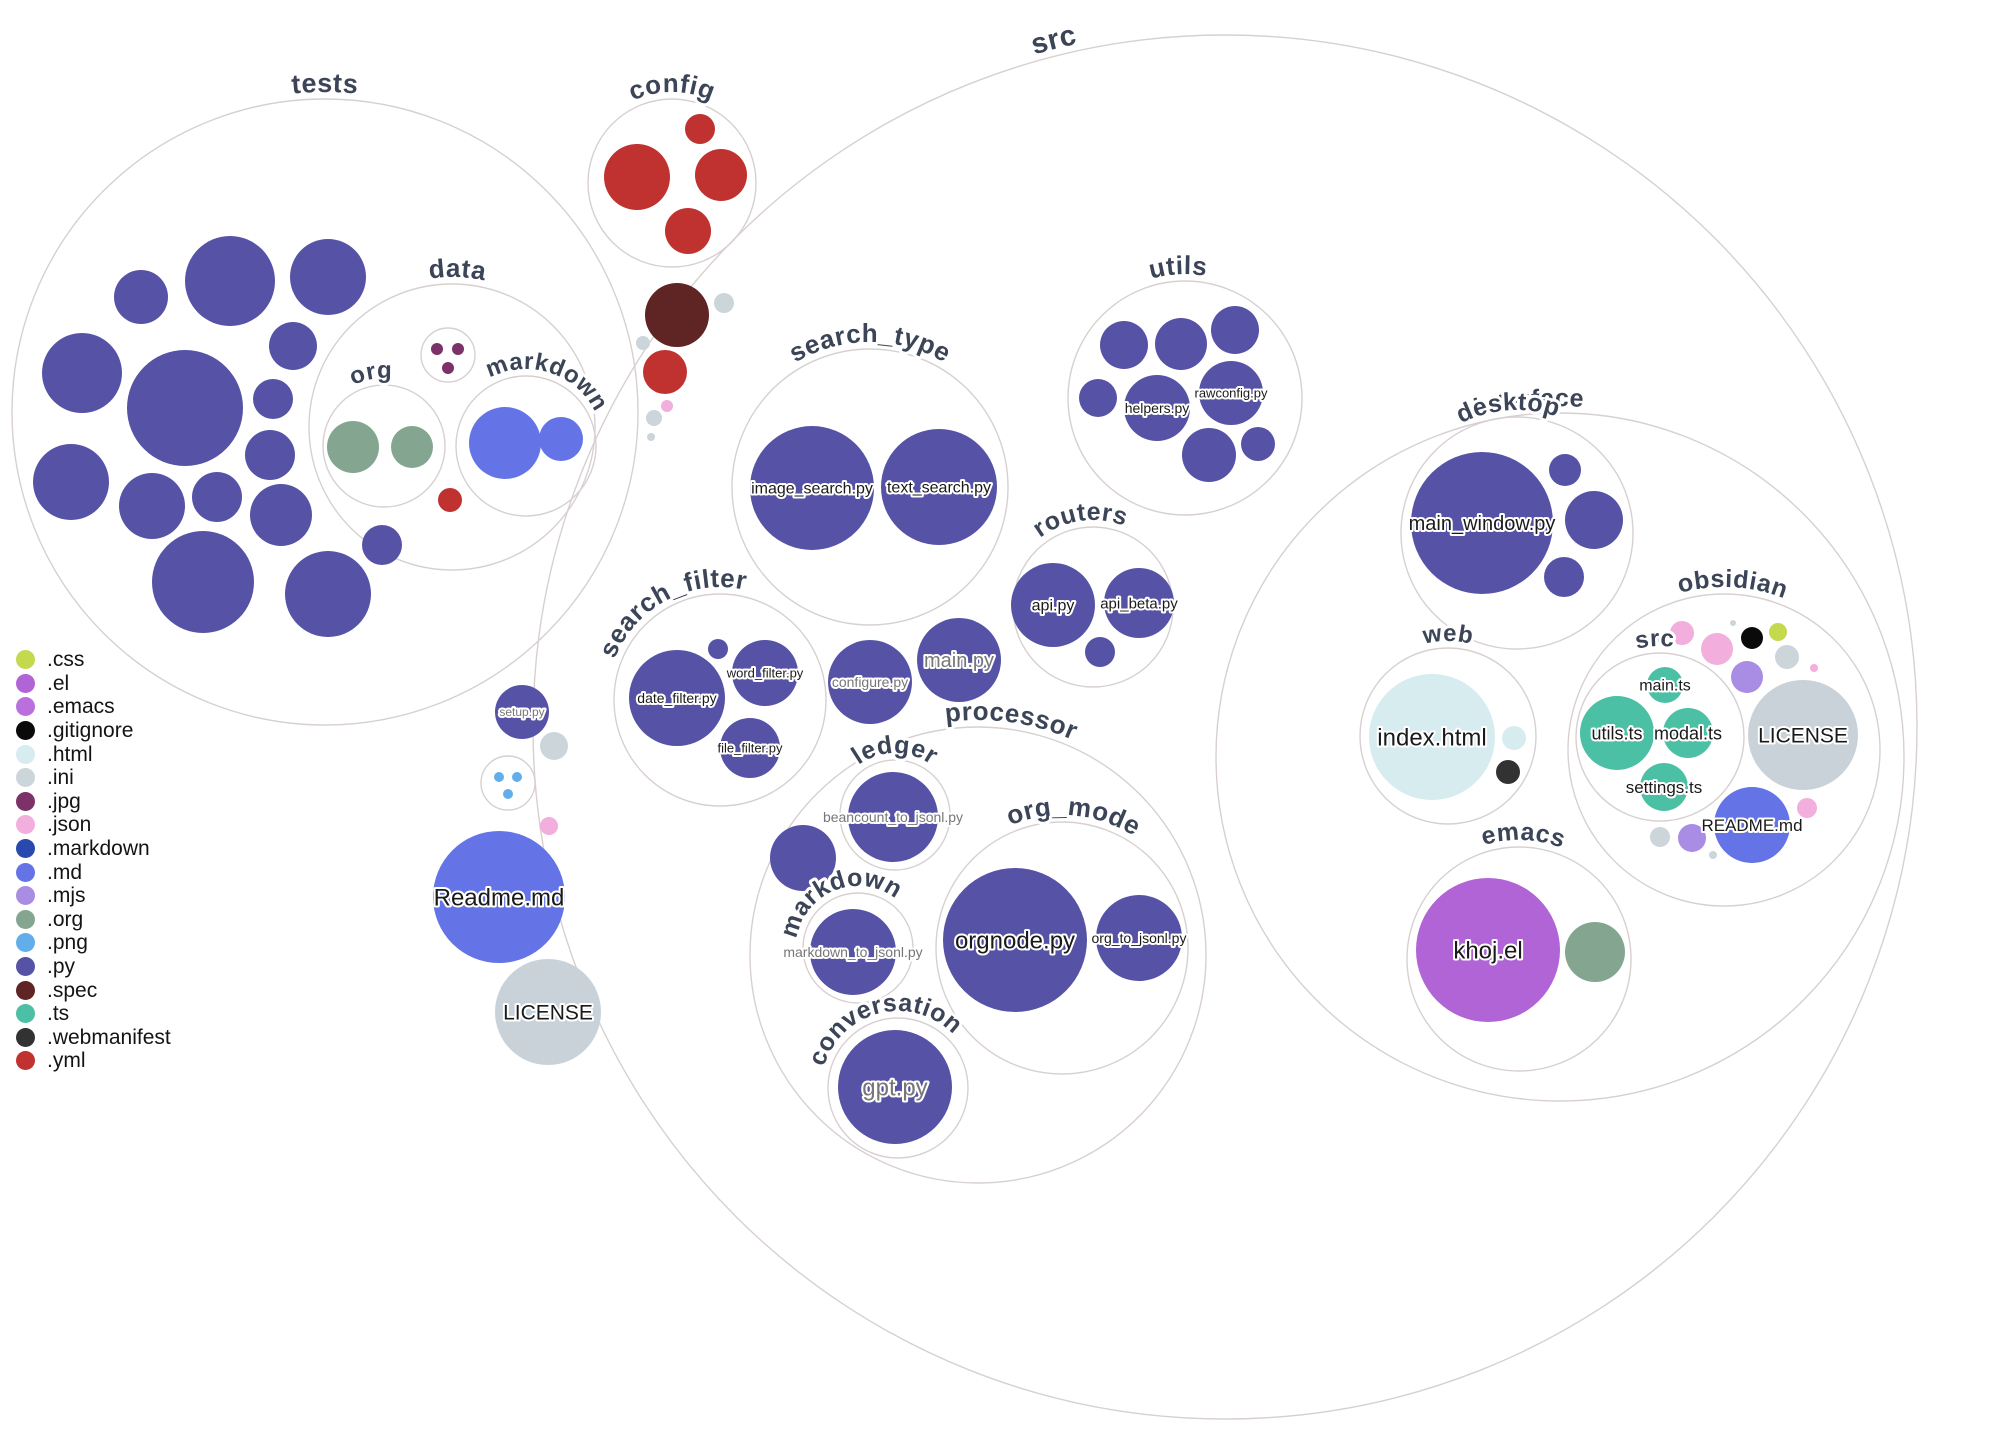 The height and width of the screenshot is (1451, 1995). I want to click on folder-circle-utils, so click(1185, 398).